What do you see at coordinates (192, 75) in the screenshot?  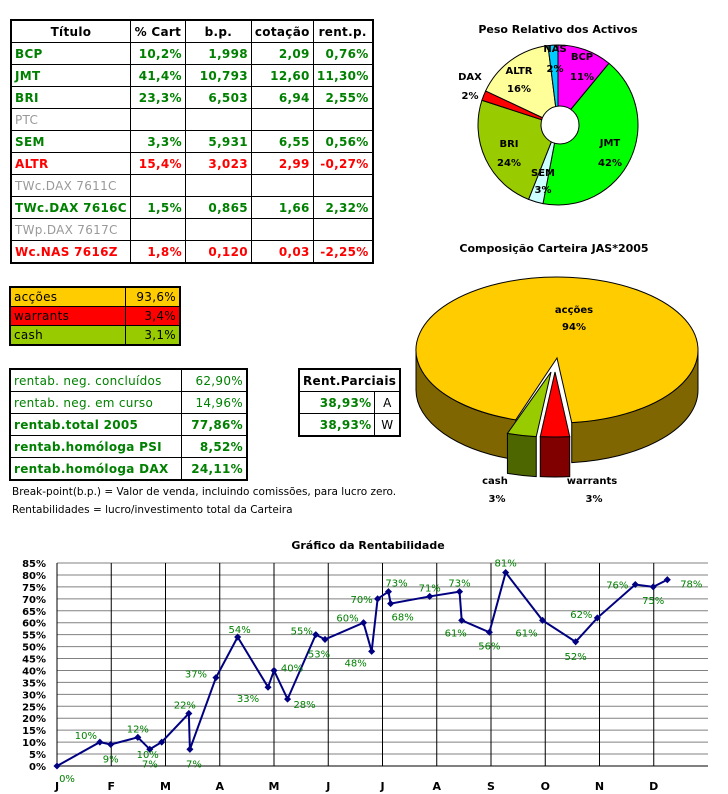 I see `table-row: JMT 41,4% 10,793 12,60 11,30%` at bounding box center [192, 75].